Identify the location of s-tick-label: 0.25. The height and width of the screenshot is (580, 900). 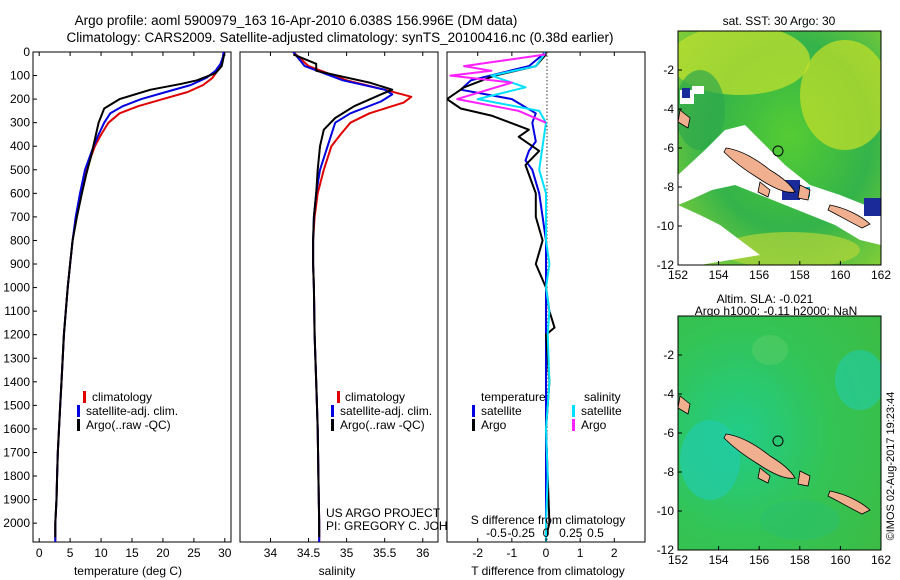
(571, 533).